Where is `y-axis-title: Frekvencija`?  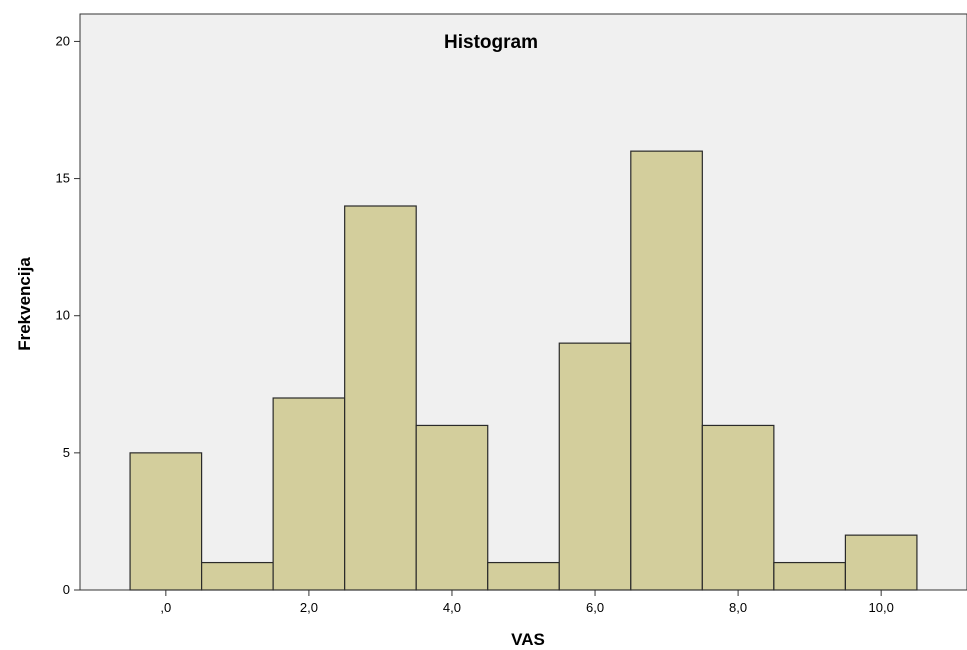 y-axis-title: Frekvencija is located at coordinates (24, 304).